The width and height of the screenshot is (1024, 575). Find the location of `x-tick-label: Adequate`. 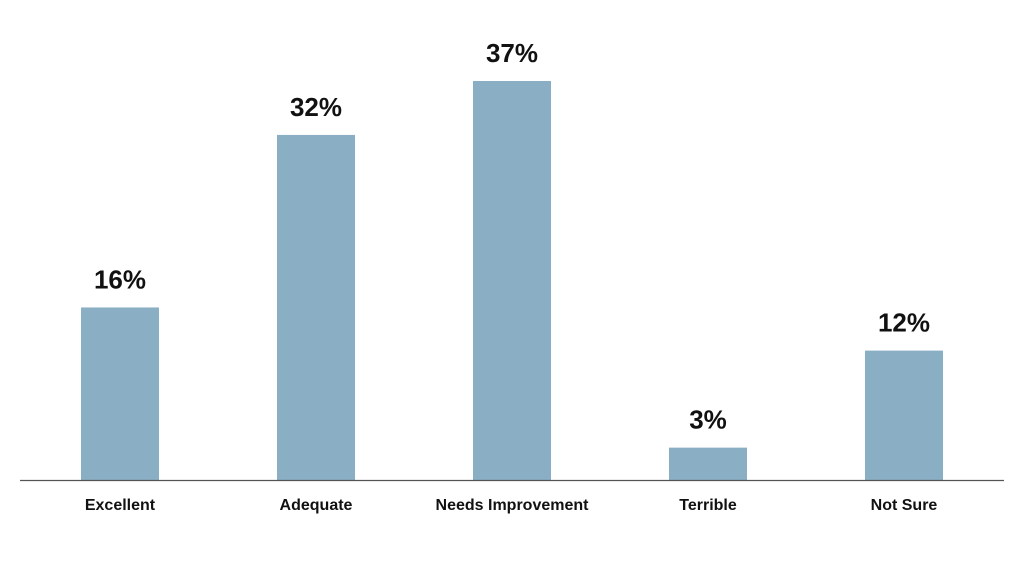

x-tick-label: Adequate is located at coordinates (316, 505).